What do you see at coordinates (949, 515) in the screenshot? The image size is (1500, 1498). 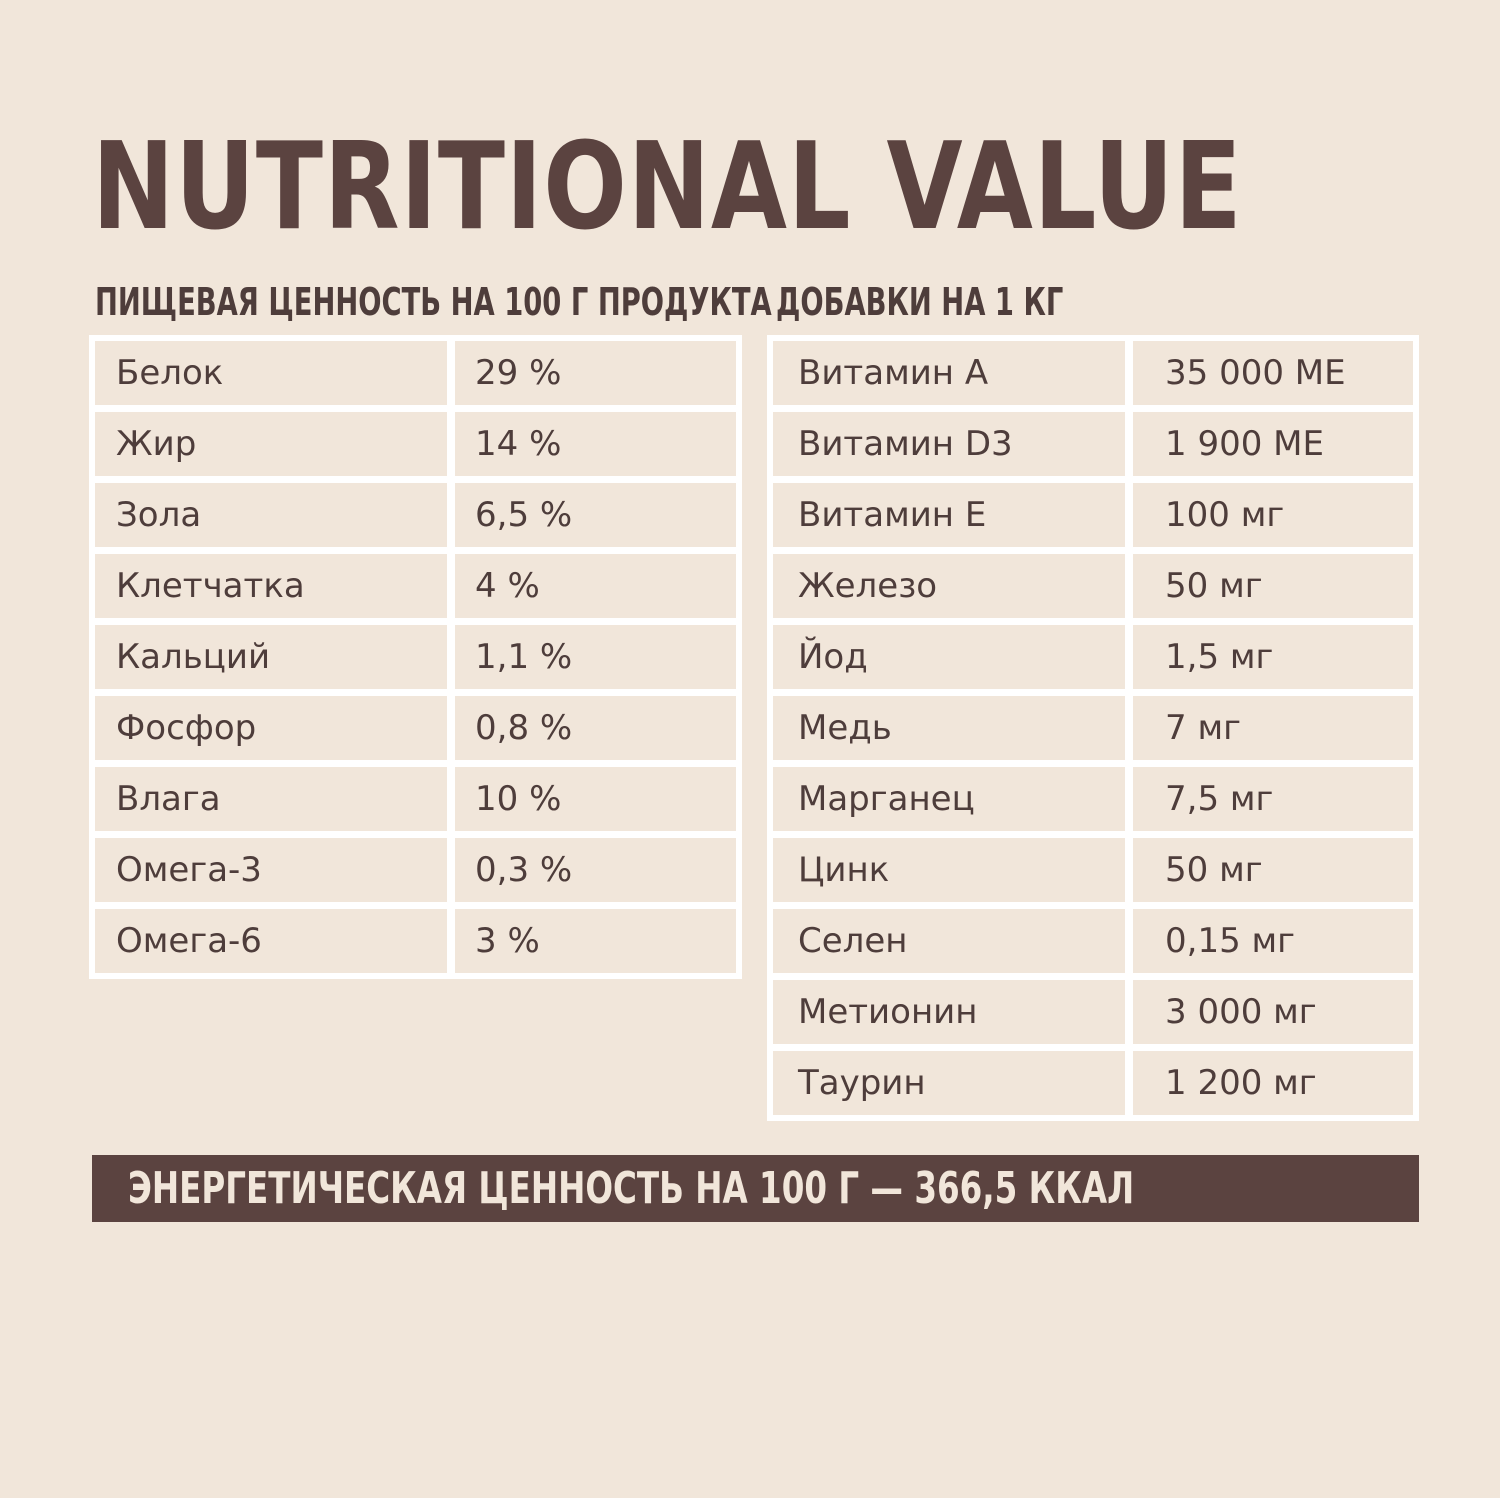 I see `additive-name: Витамин Е` at bounding box center [949, 515].